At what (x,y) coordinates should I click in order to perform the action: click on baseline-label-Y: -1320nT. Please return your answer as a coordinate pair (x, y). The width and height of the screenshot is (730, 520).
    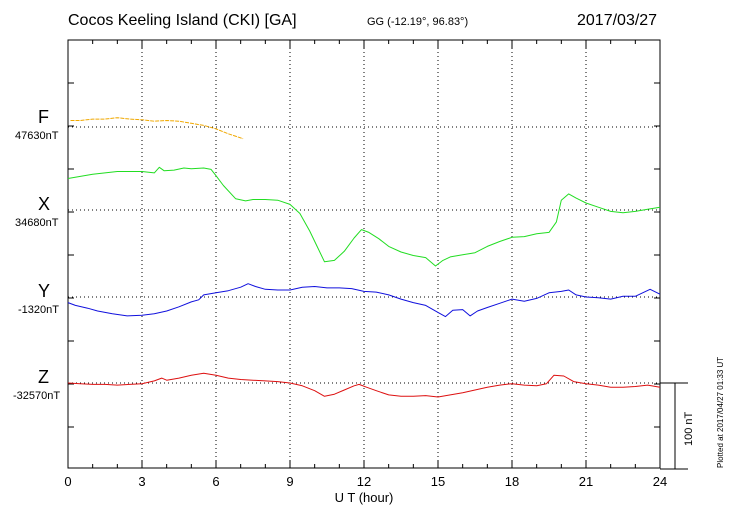
    Looking at the image, I should click on (38, 310).